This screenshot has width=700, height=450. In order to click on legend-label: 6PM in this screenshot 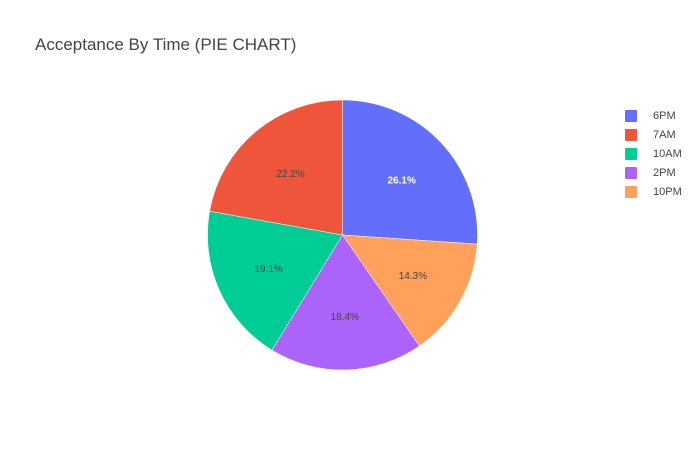, I will do `click(664, 115)`.